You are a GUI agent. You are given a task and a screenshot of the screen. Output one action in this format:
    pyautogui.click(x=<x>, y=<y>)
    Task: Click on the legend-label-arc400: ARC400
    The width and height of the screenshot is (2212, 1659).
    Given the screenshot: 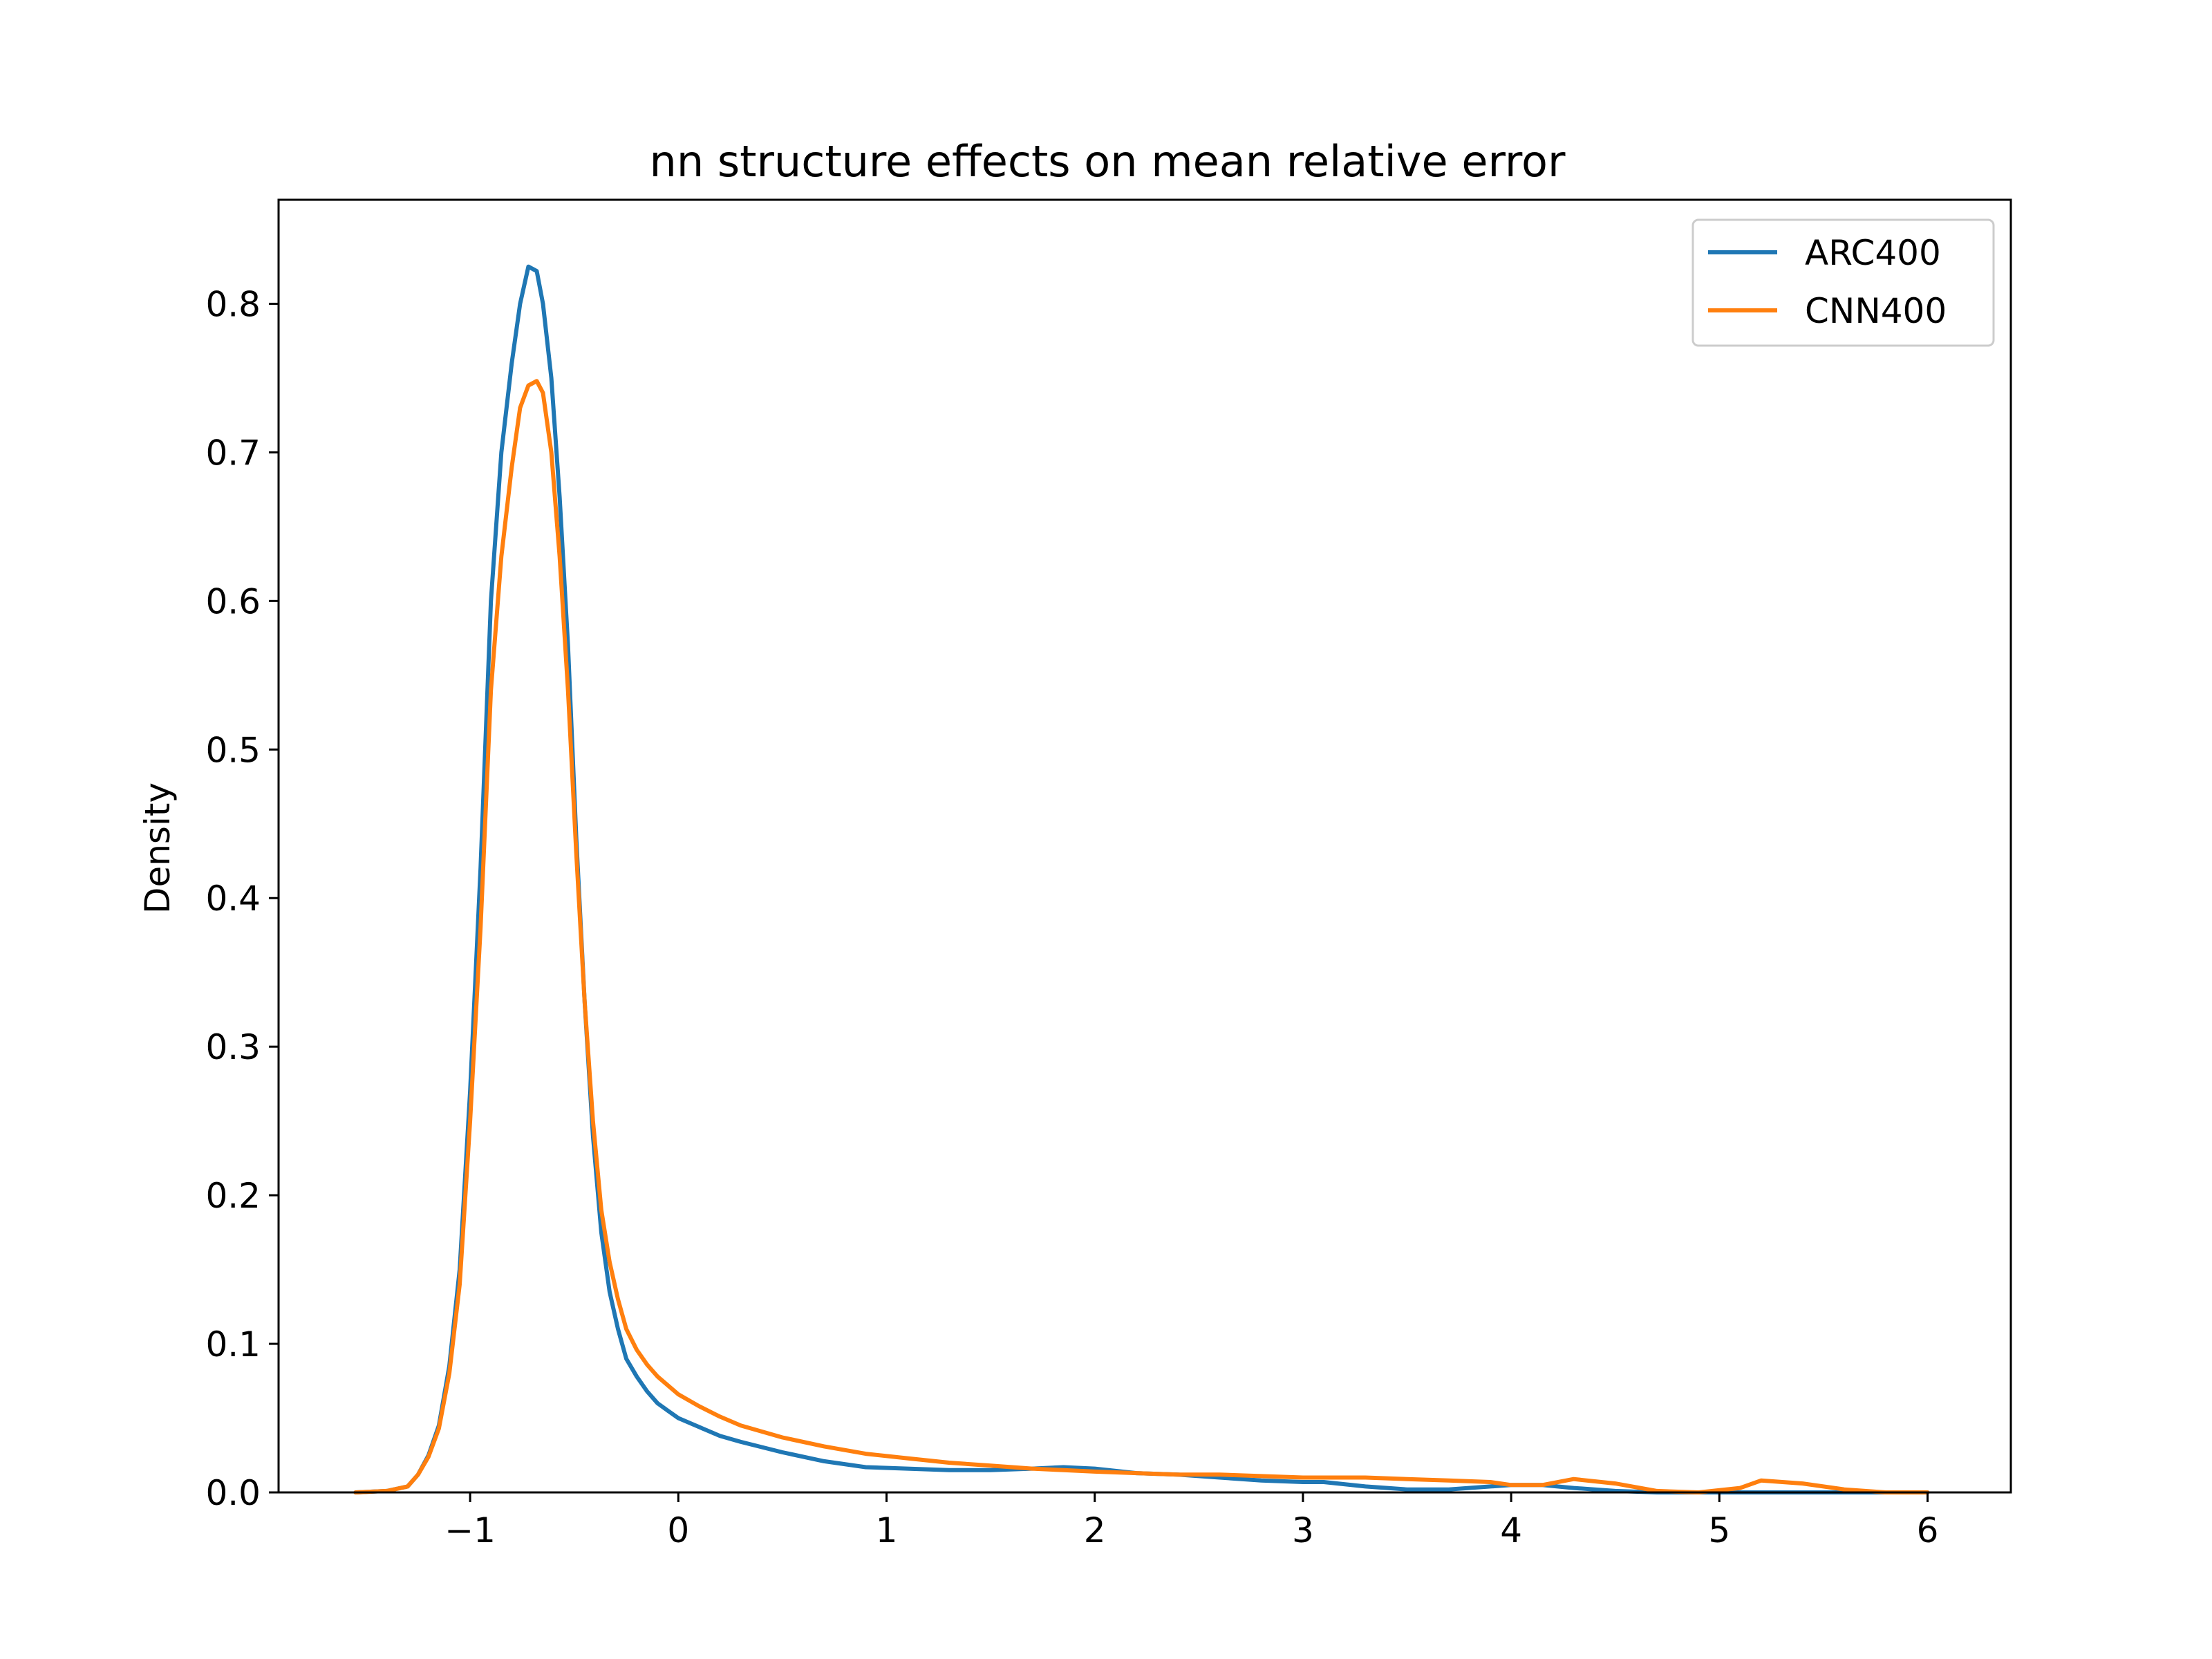 What is the action you would take?
    pyautogui.click(x=1873, y=253)
    